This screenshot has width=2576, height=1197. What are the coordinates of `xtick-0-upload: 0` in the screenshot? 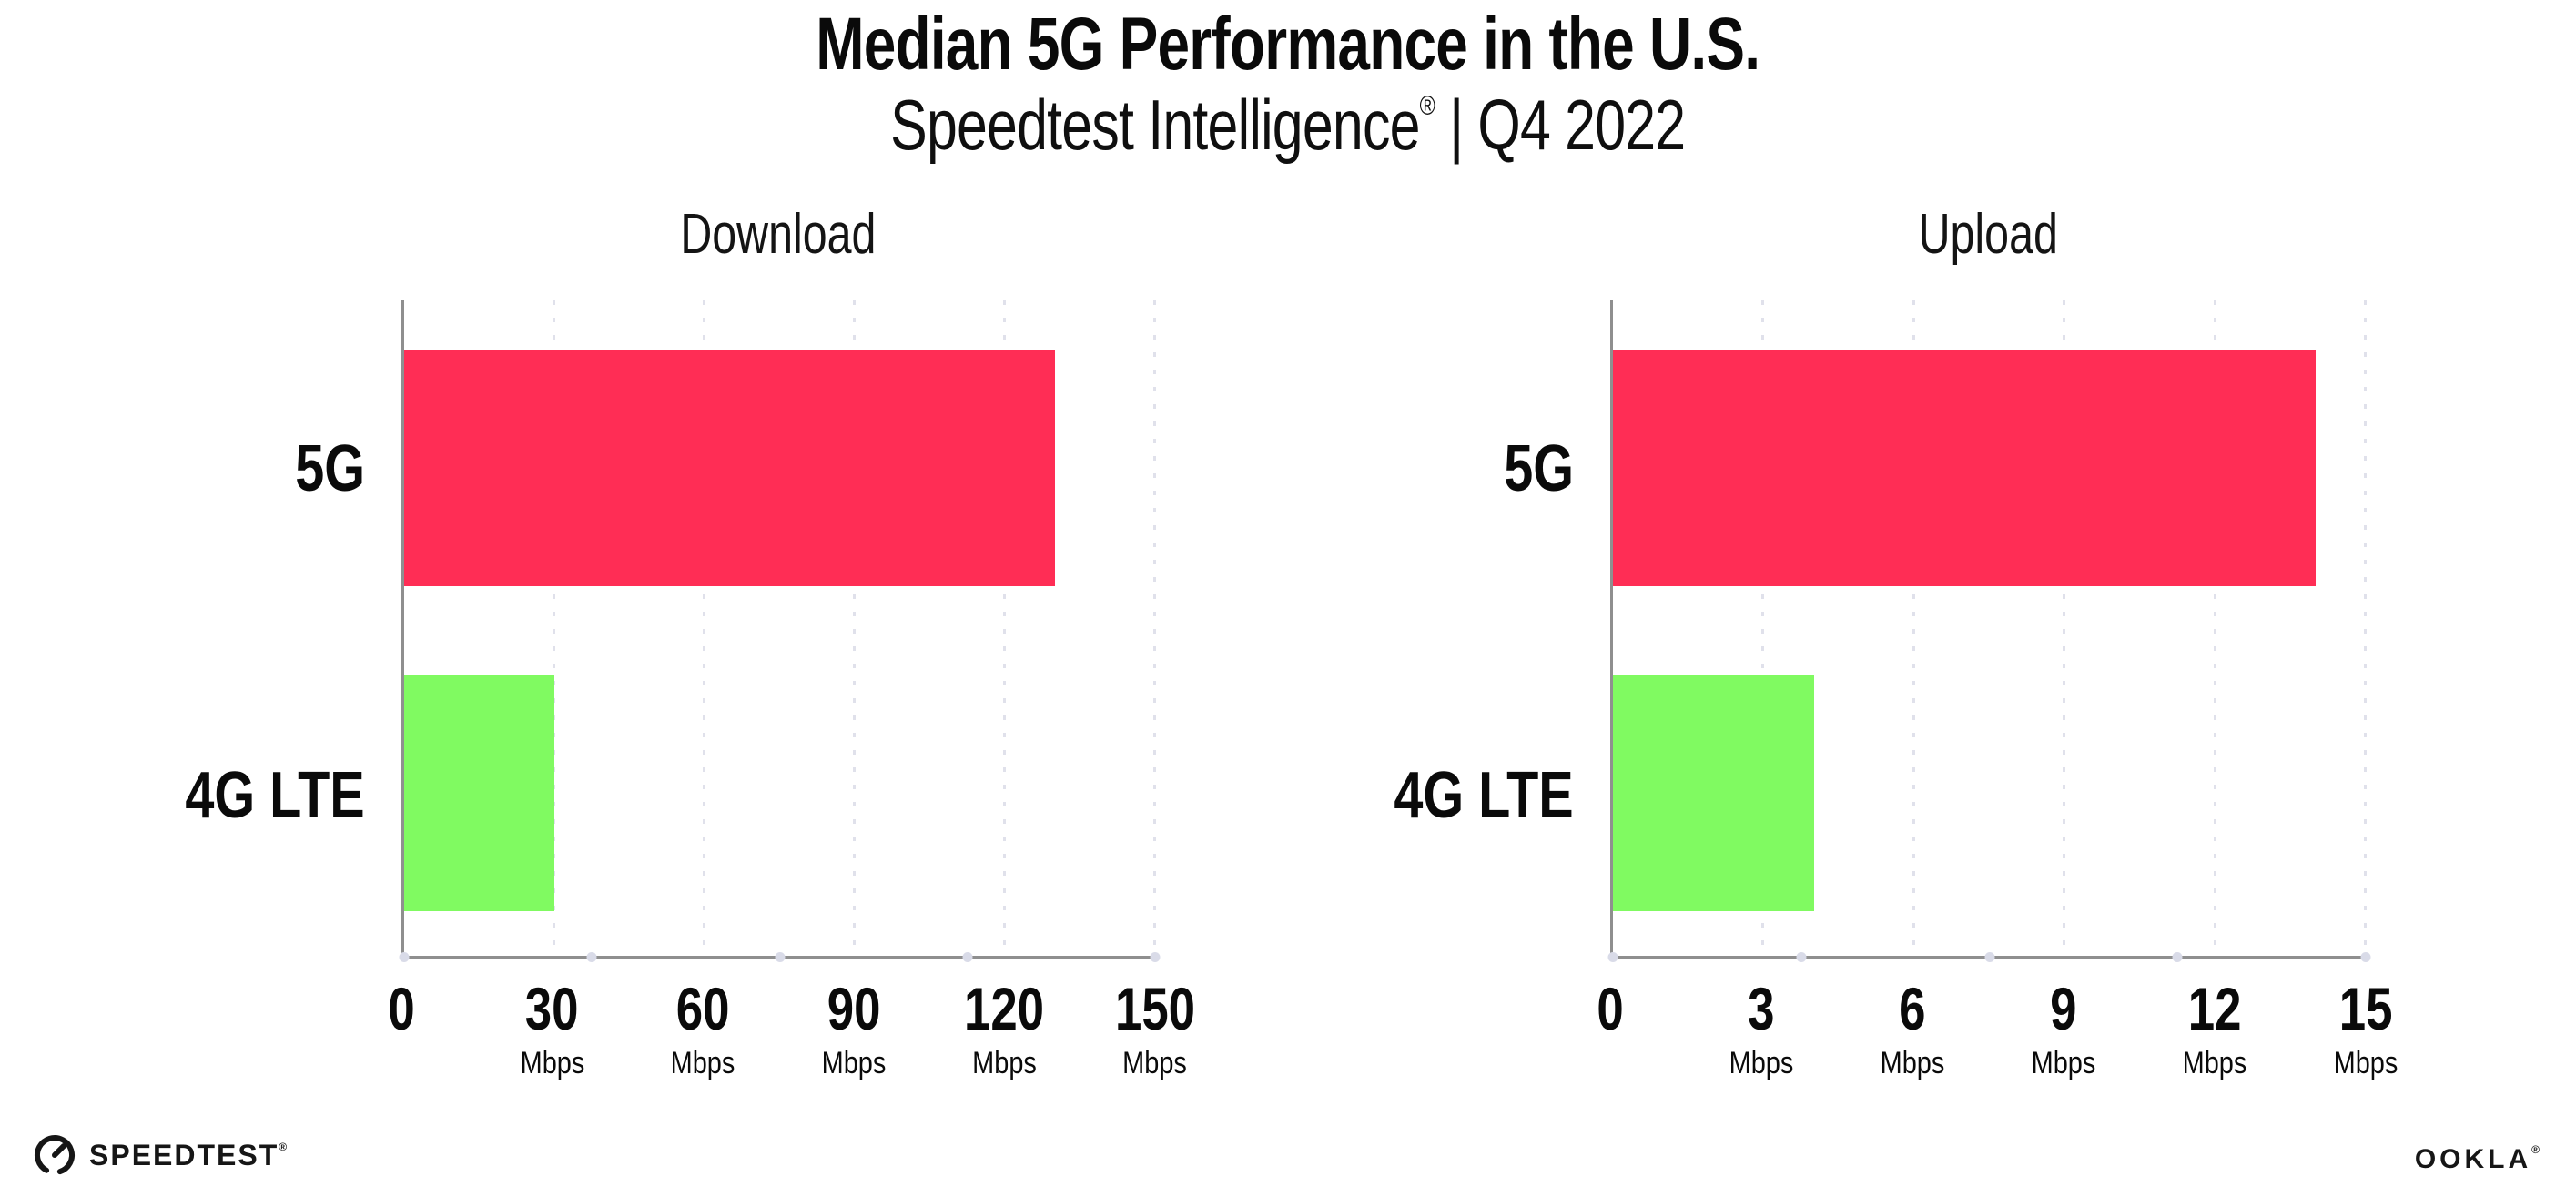 It's located at (1611, 1009).